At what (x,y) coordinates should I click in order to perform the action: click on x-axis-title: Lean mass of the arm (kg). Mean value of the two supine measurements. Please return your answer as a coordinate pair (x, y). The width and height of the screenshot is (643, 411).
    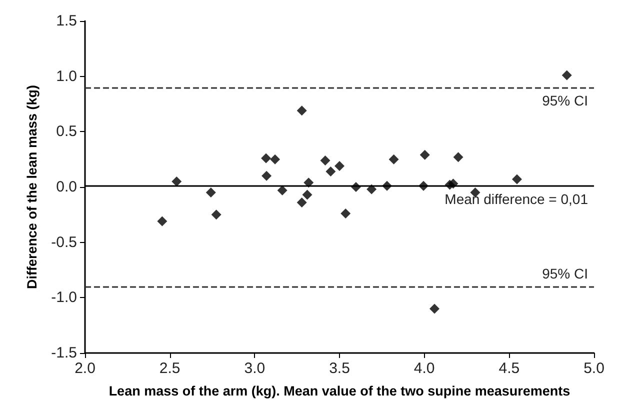
    Looking at the image, I should click on (339, 391).